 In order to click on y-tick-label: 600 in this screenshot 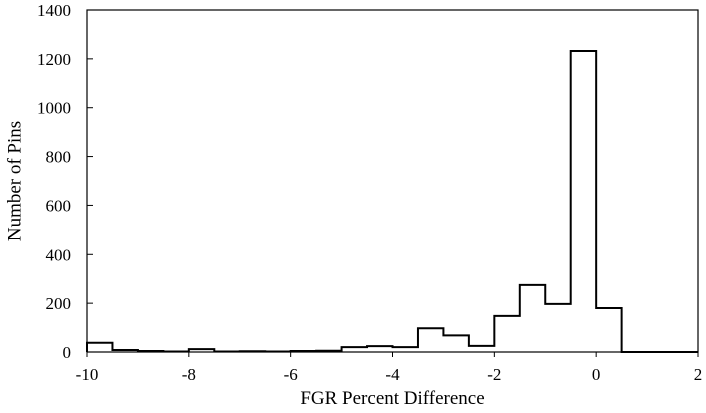, I will do `click(59, 205)`.